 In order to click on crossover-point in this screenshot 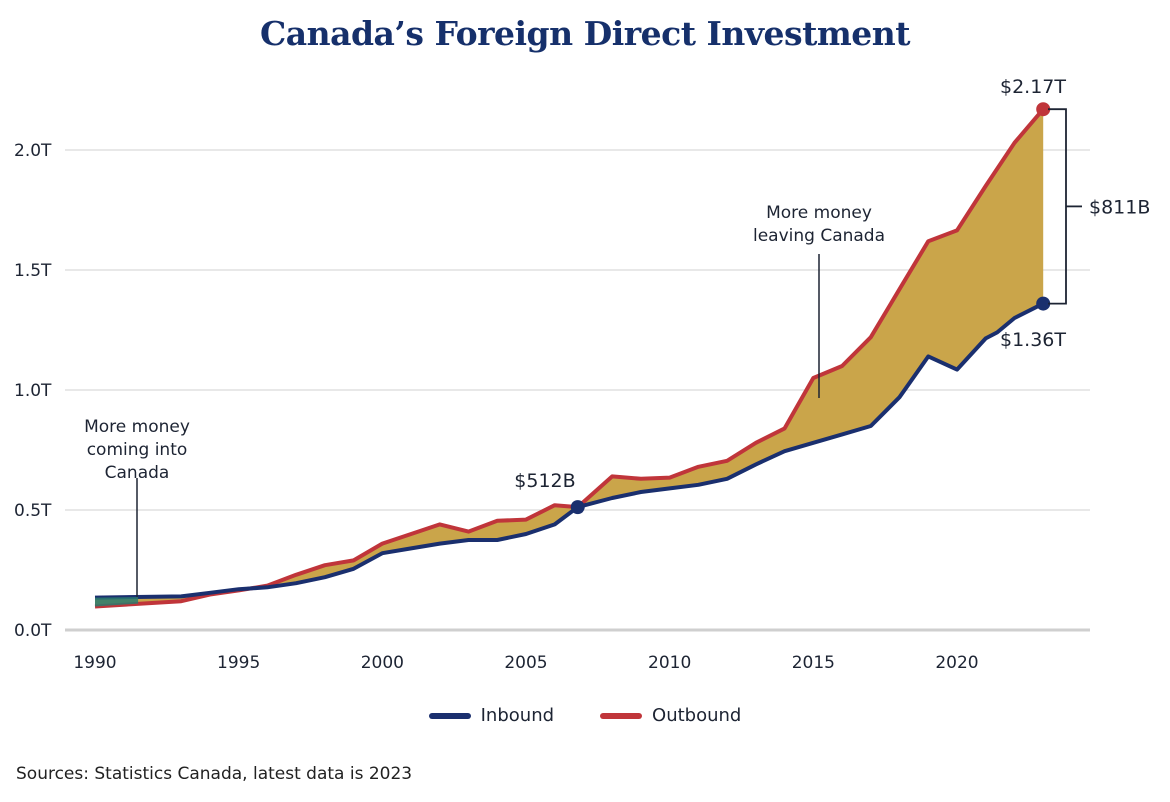, I will do `click(577, 507)`.